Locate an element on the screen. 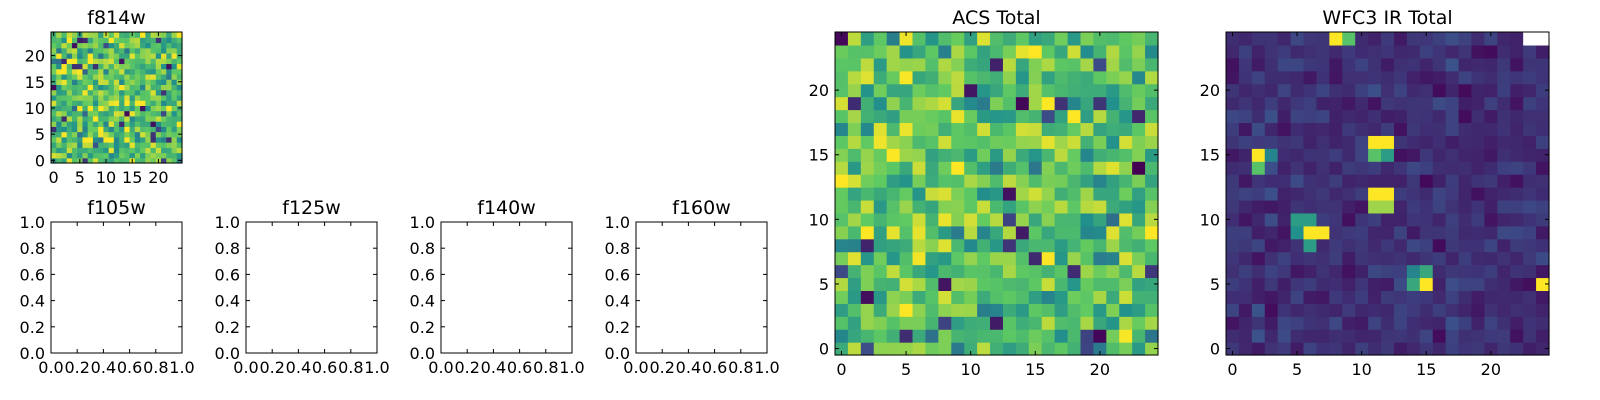 The width and height of the screenshot is (1600, 400). x-tick-label: 0.8 is located at coordinates (545, 367).